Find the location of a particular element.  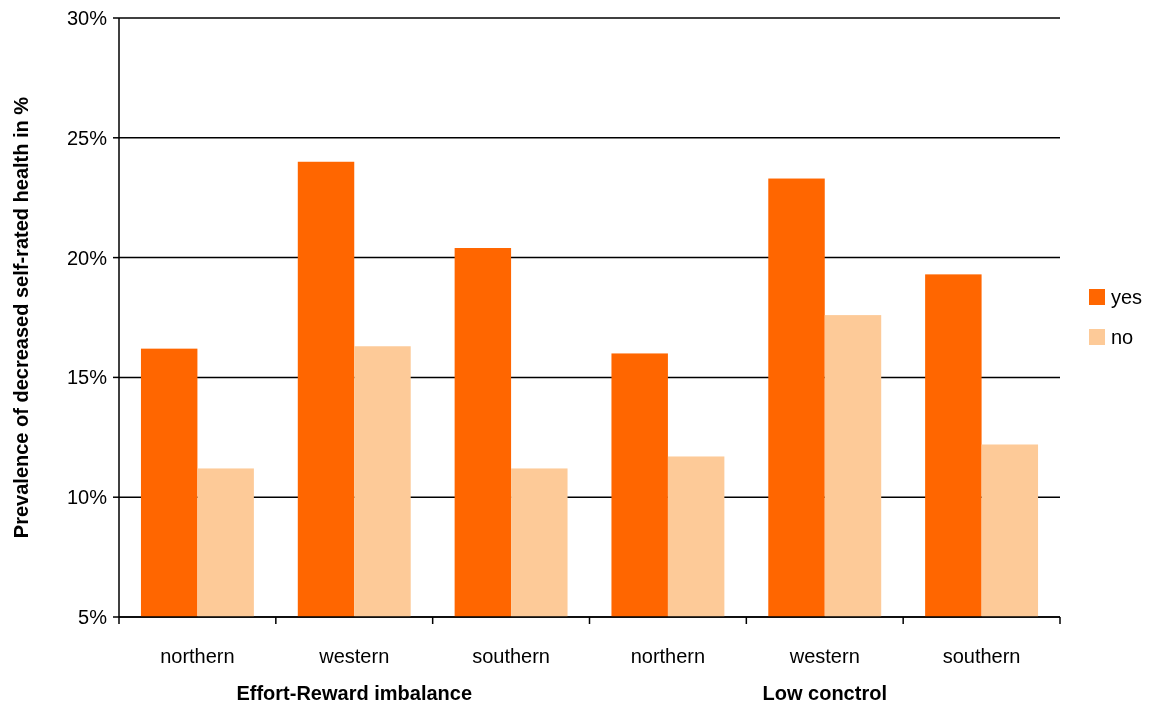

y-tick-label: 15% is located at coordinates (87, 377).